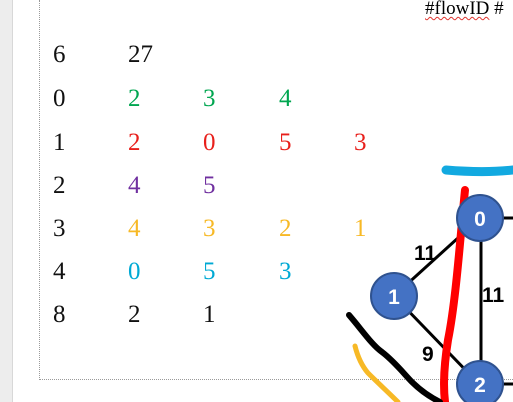  What do you see at coordinates (6, 201) in the screenshot?
I see `left-margin-strip` at bounding box center [6, 201].